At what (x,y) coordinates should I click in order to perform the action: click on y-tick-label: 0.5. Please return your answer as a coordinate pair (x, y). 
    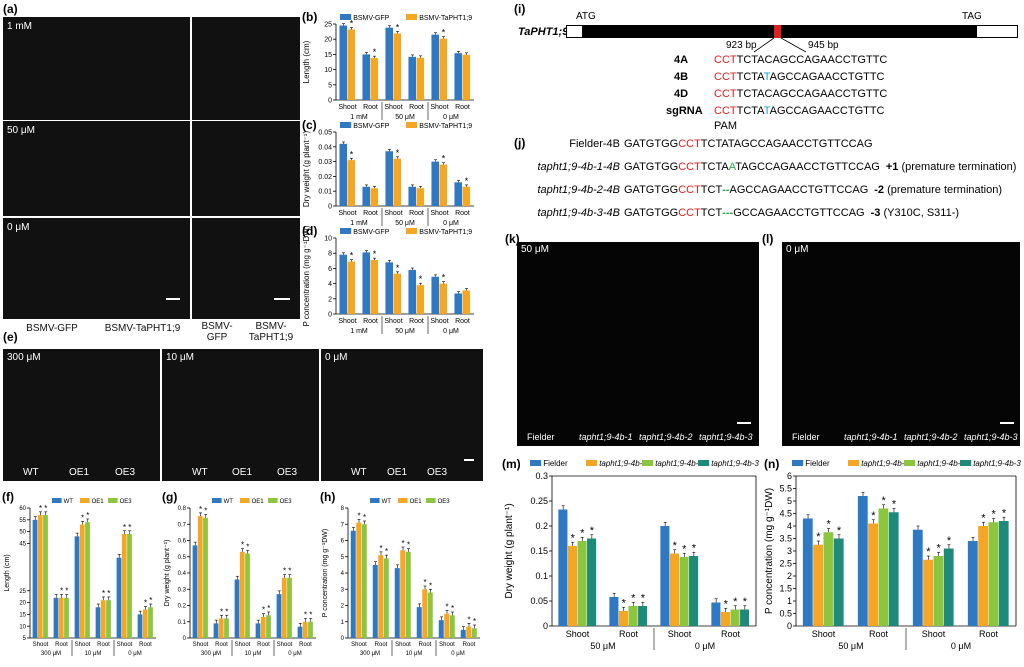
    Looking at the image, I should click on (785, 614).